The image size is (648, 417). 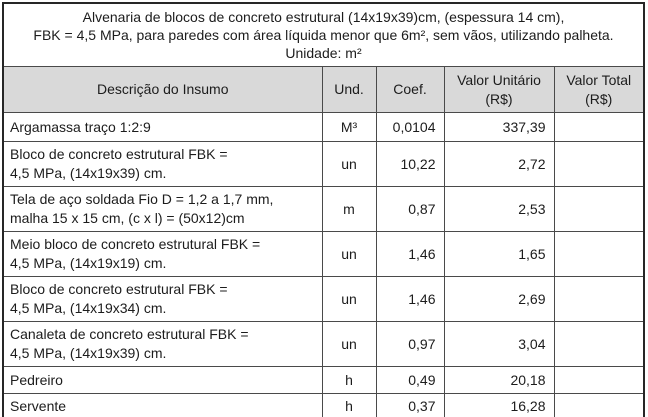 What do you see at coordinates (410, 380) in the screenshot?
I see `coef-cell: 0,49` at bounding box center [410, 380].